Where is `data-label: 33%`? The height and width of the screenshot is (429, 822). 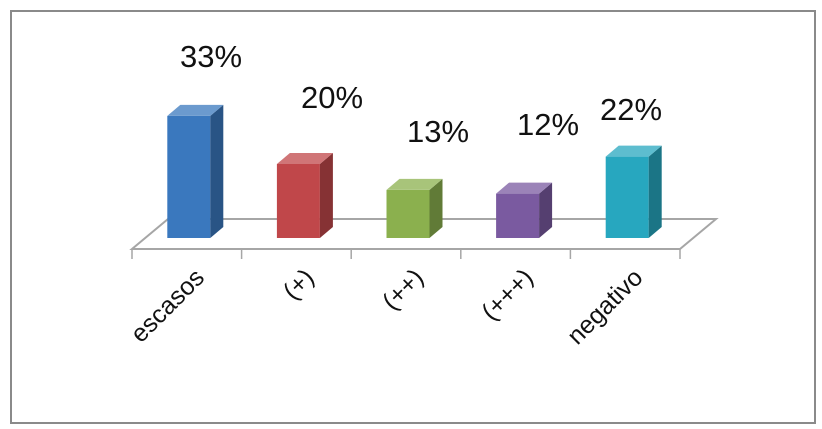
data-label: 33% is located at coordinates (211, 56).